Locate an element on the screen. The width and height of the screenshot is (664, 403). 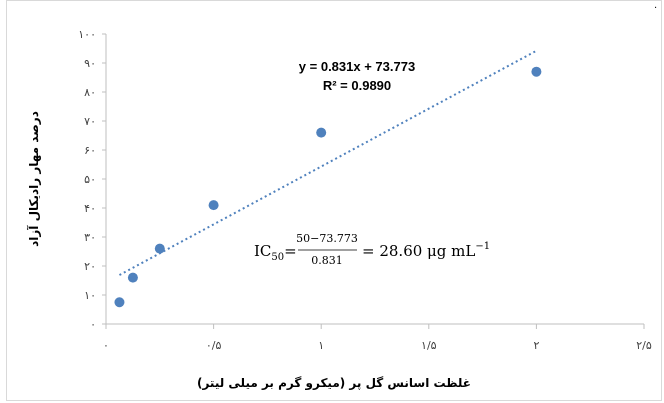
x-tick-label: ۰ is located at coordinates (106, 345).